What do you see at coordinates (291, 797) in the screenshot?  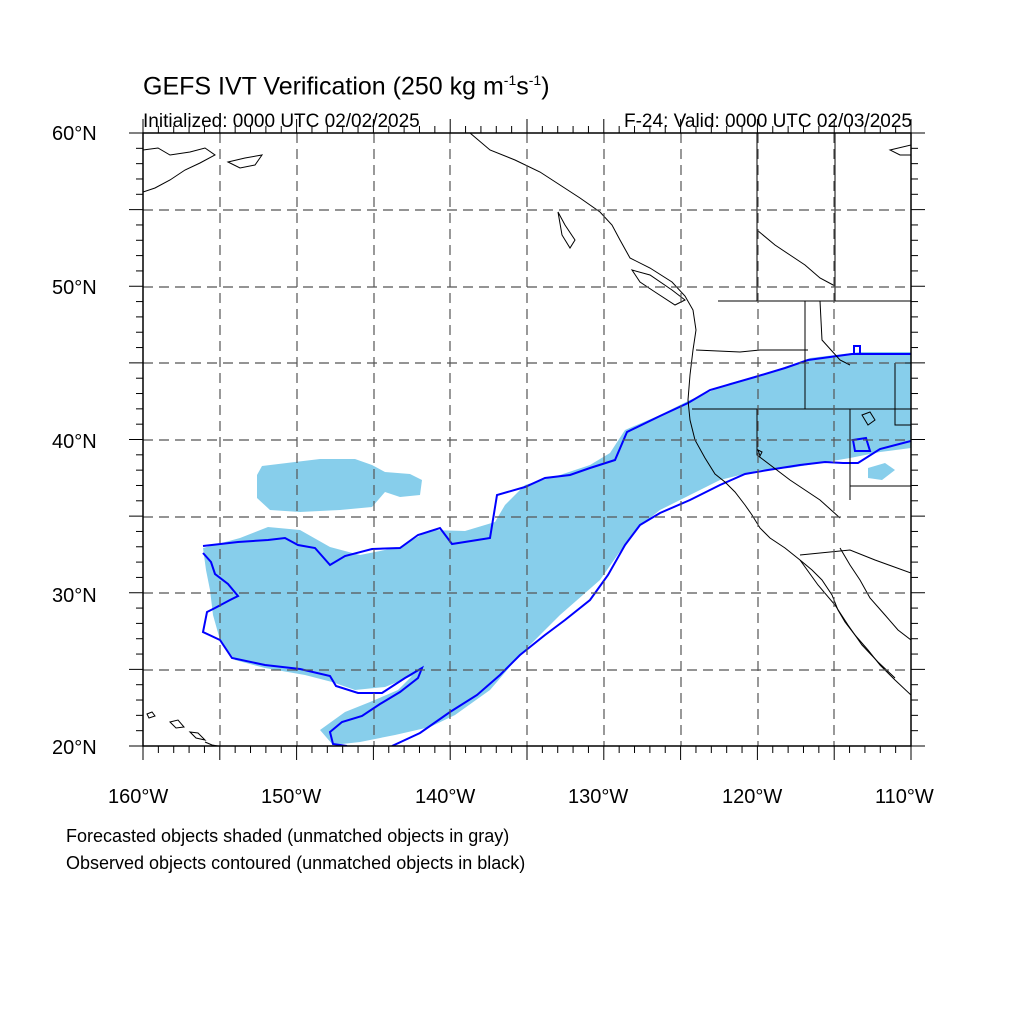 I see `lon-label-150w: 150°W` at bounding box center [291, 797].